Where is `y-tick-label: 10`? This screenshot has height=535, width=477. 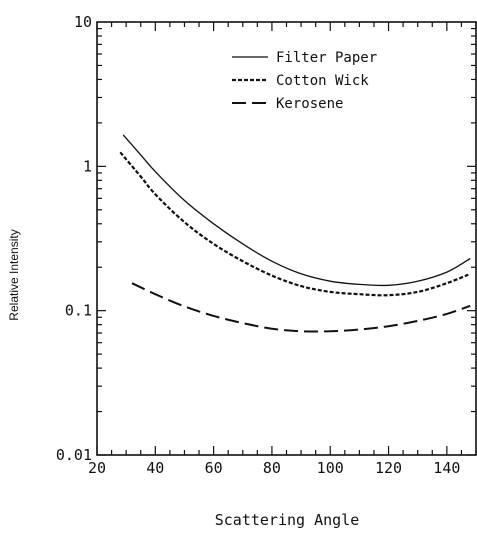
y-tick-label: 10 is located at coordinates (83, 22).